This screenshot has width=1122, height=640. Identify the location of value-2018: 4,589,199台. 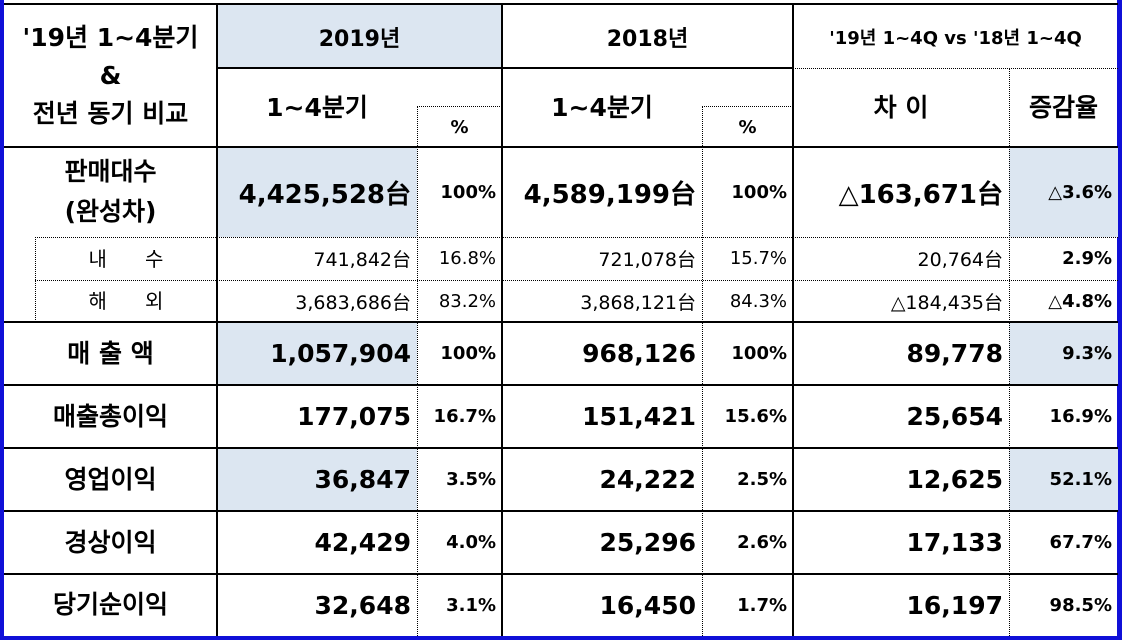
(609, 194).